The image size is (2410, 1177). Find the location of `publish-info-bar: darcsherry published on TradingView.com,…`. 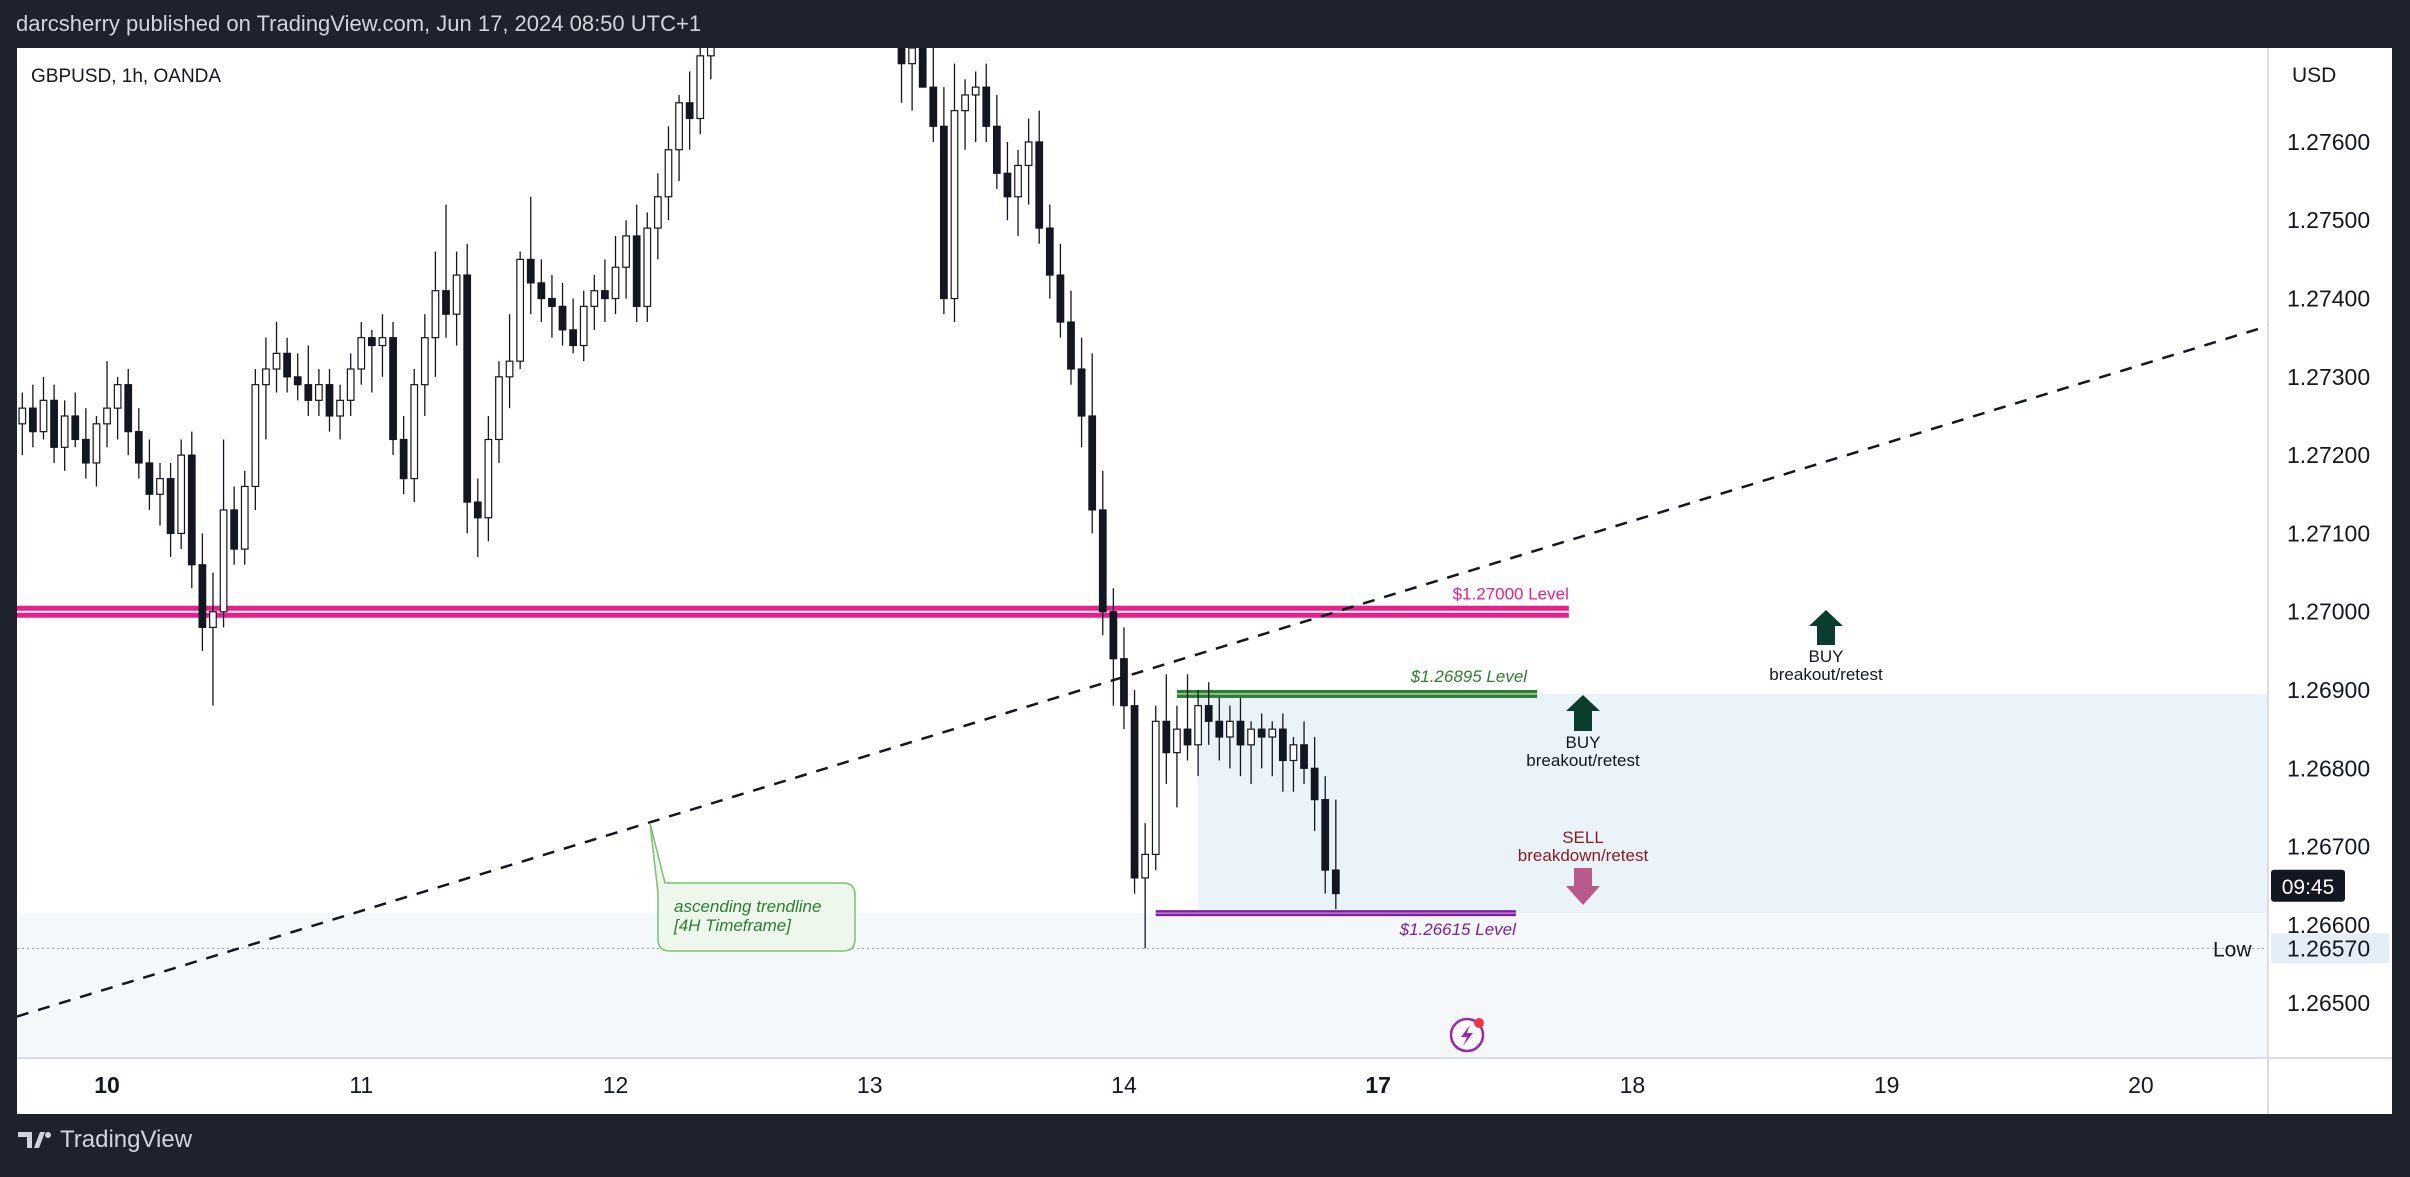

publish-info-bar: darcsherry published on TradingView.com,… is located at coordinates (1205, 24).